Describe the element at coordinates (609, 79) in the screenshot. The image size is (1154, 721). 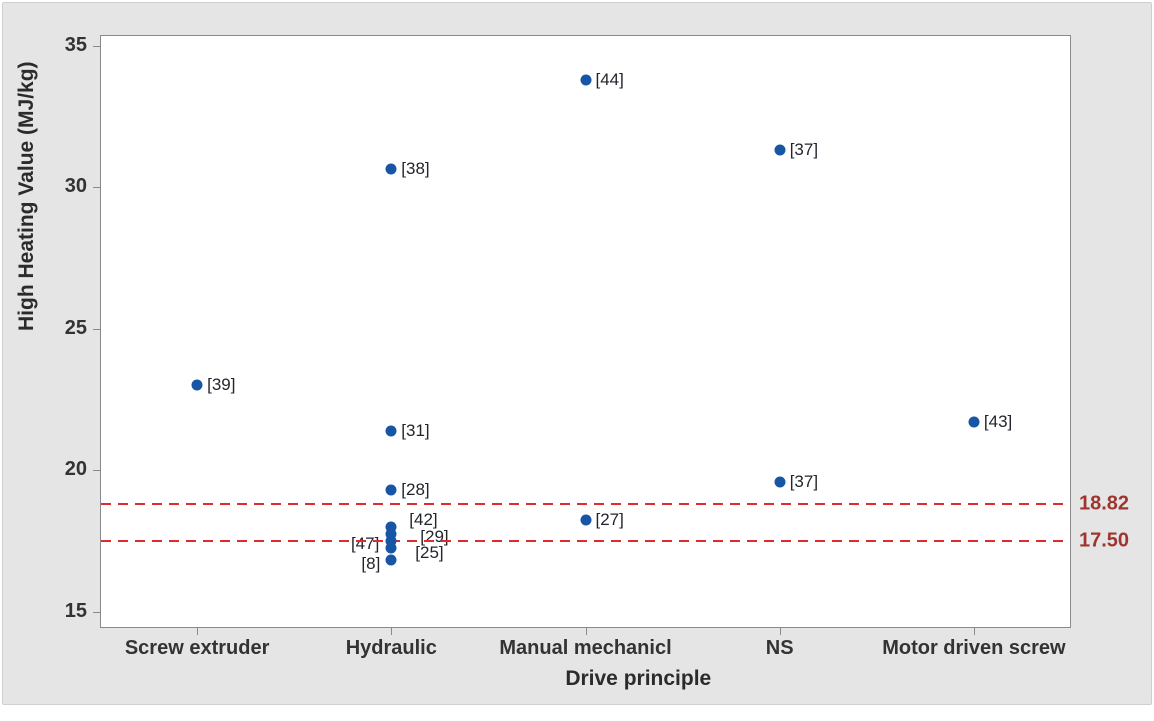
I see `point-label: [44]` at that location.